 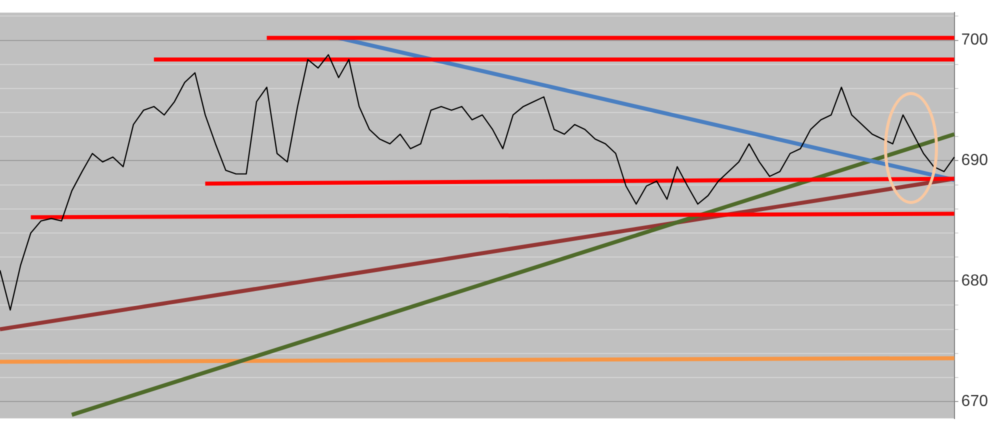 I want to click on y-tick-label: 680, so click(x=974, y=281).